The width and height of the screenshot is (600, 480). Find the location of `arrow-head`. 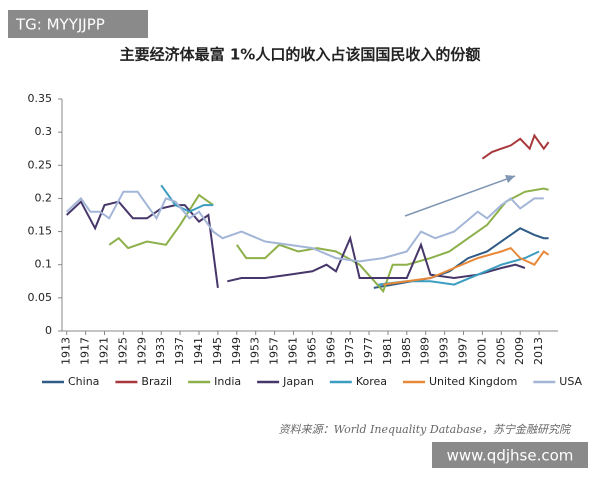

arrow-head is located at coordinates (510, 179).